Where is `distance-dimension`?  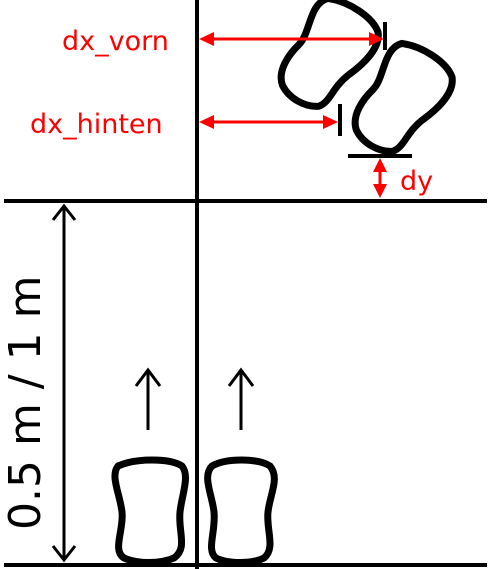
distance-dimension is located at coordinates (64, 383).